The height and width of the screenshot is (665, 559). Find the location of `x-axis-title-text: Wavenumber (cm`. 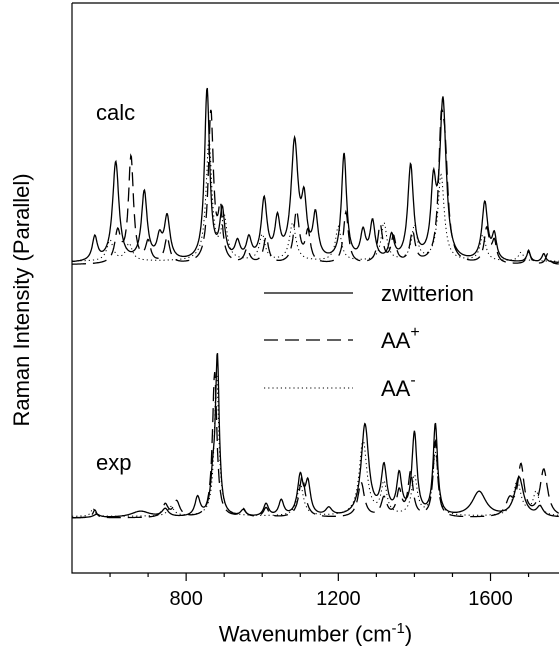

x-axis-title-text: Wavenumber (cm is located at coordinates (305, 634).